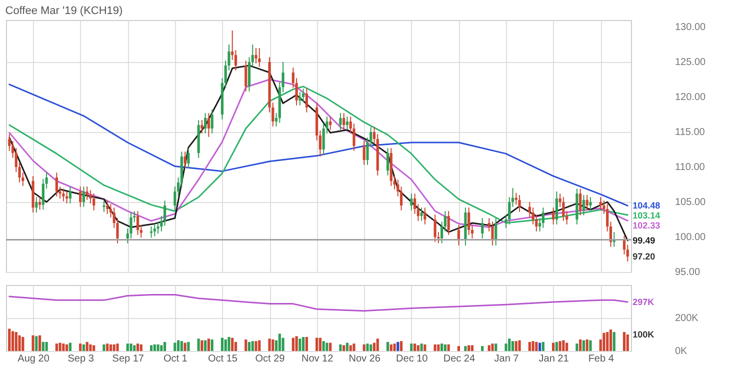 The image size is (739, 383). What do you see at coordinates (690, 27) in the screenshot?
I see `y-tick-label: 130.00` at bounding box center [690, 27].